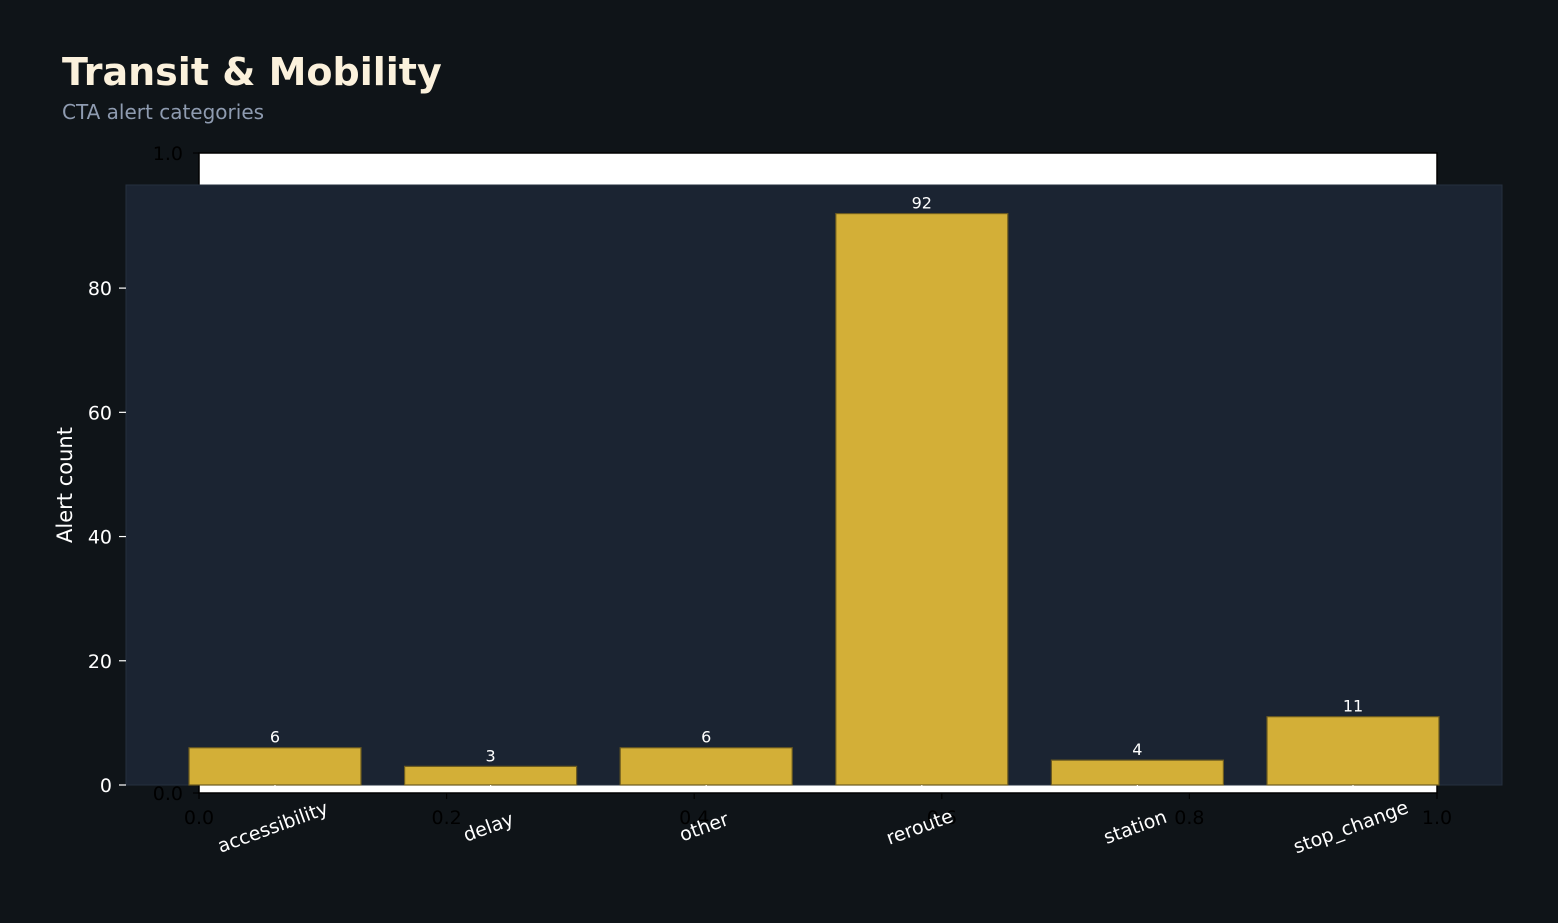 The width and height of the screenshot is (1558, 923). I want to click on x-tick-label-station: station, so click(1135, 827).